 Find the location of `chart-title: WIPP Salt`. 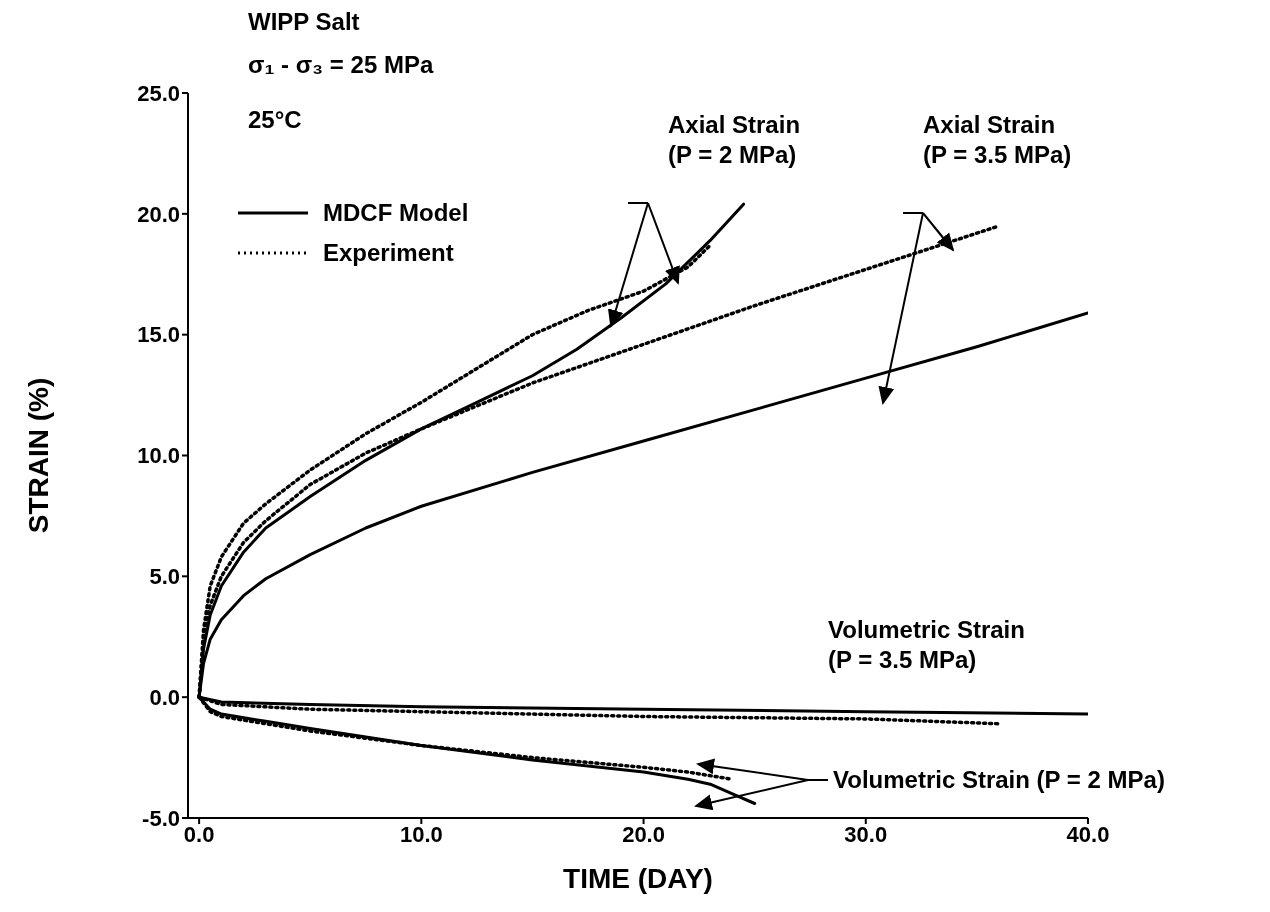

chart-title: WIPP Salt is located at coordinates (304, 21).